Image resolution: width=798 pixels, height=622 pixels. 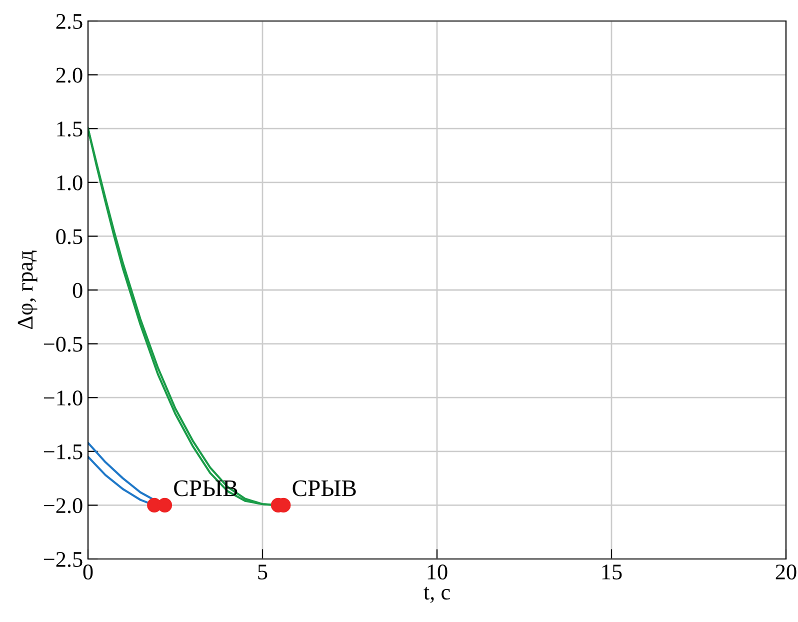 What do you see at coordinates (77, 290) in the screenshot?
I see `y-tick-label: 0` at bounding box center [77, 290].